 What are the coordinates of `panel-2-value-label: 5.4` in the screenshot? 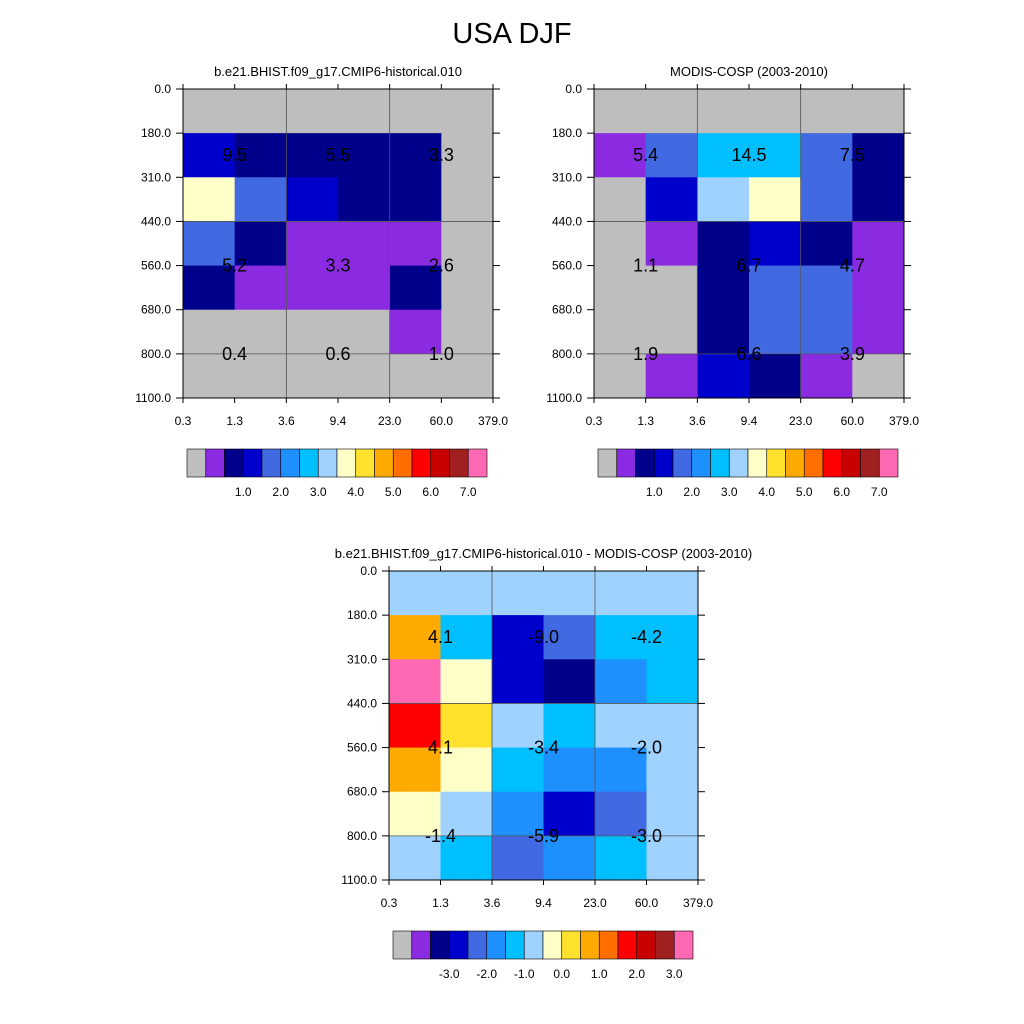 It's located at (645, 155).